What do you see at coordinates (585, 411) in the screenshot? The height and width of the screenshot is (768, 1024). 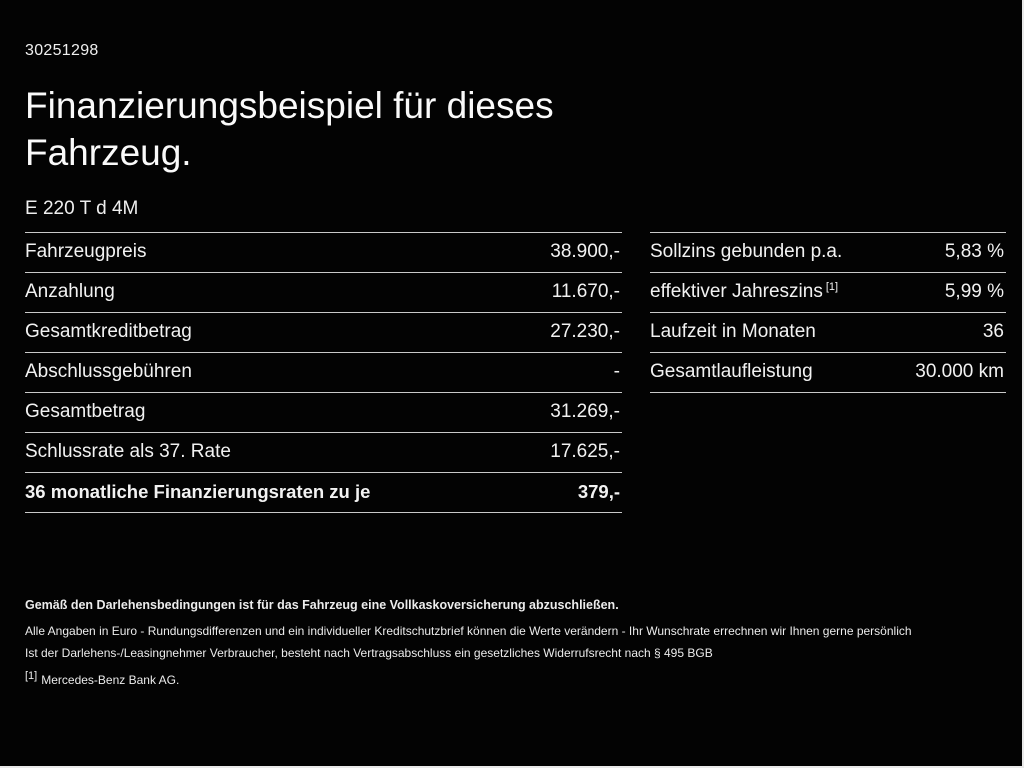 I see `row-value: 31.269,-` at bounding box center [585, 411].